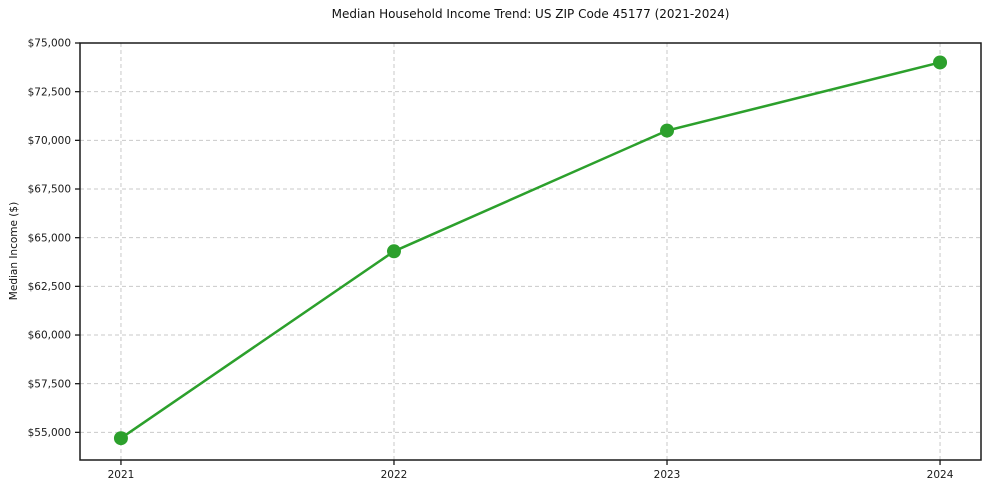  What do you see at coordinates (49, 238) in the screenshot?
I see `y-tick-label: $65,000` at bounding box center [49, 238].